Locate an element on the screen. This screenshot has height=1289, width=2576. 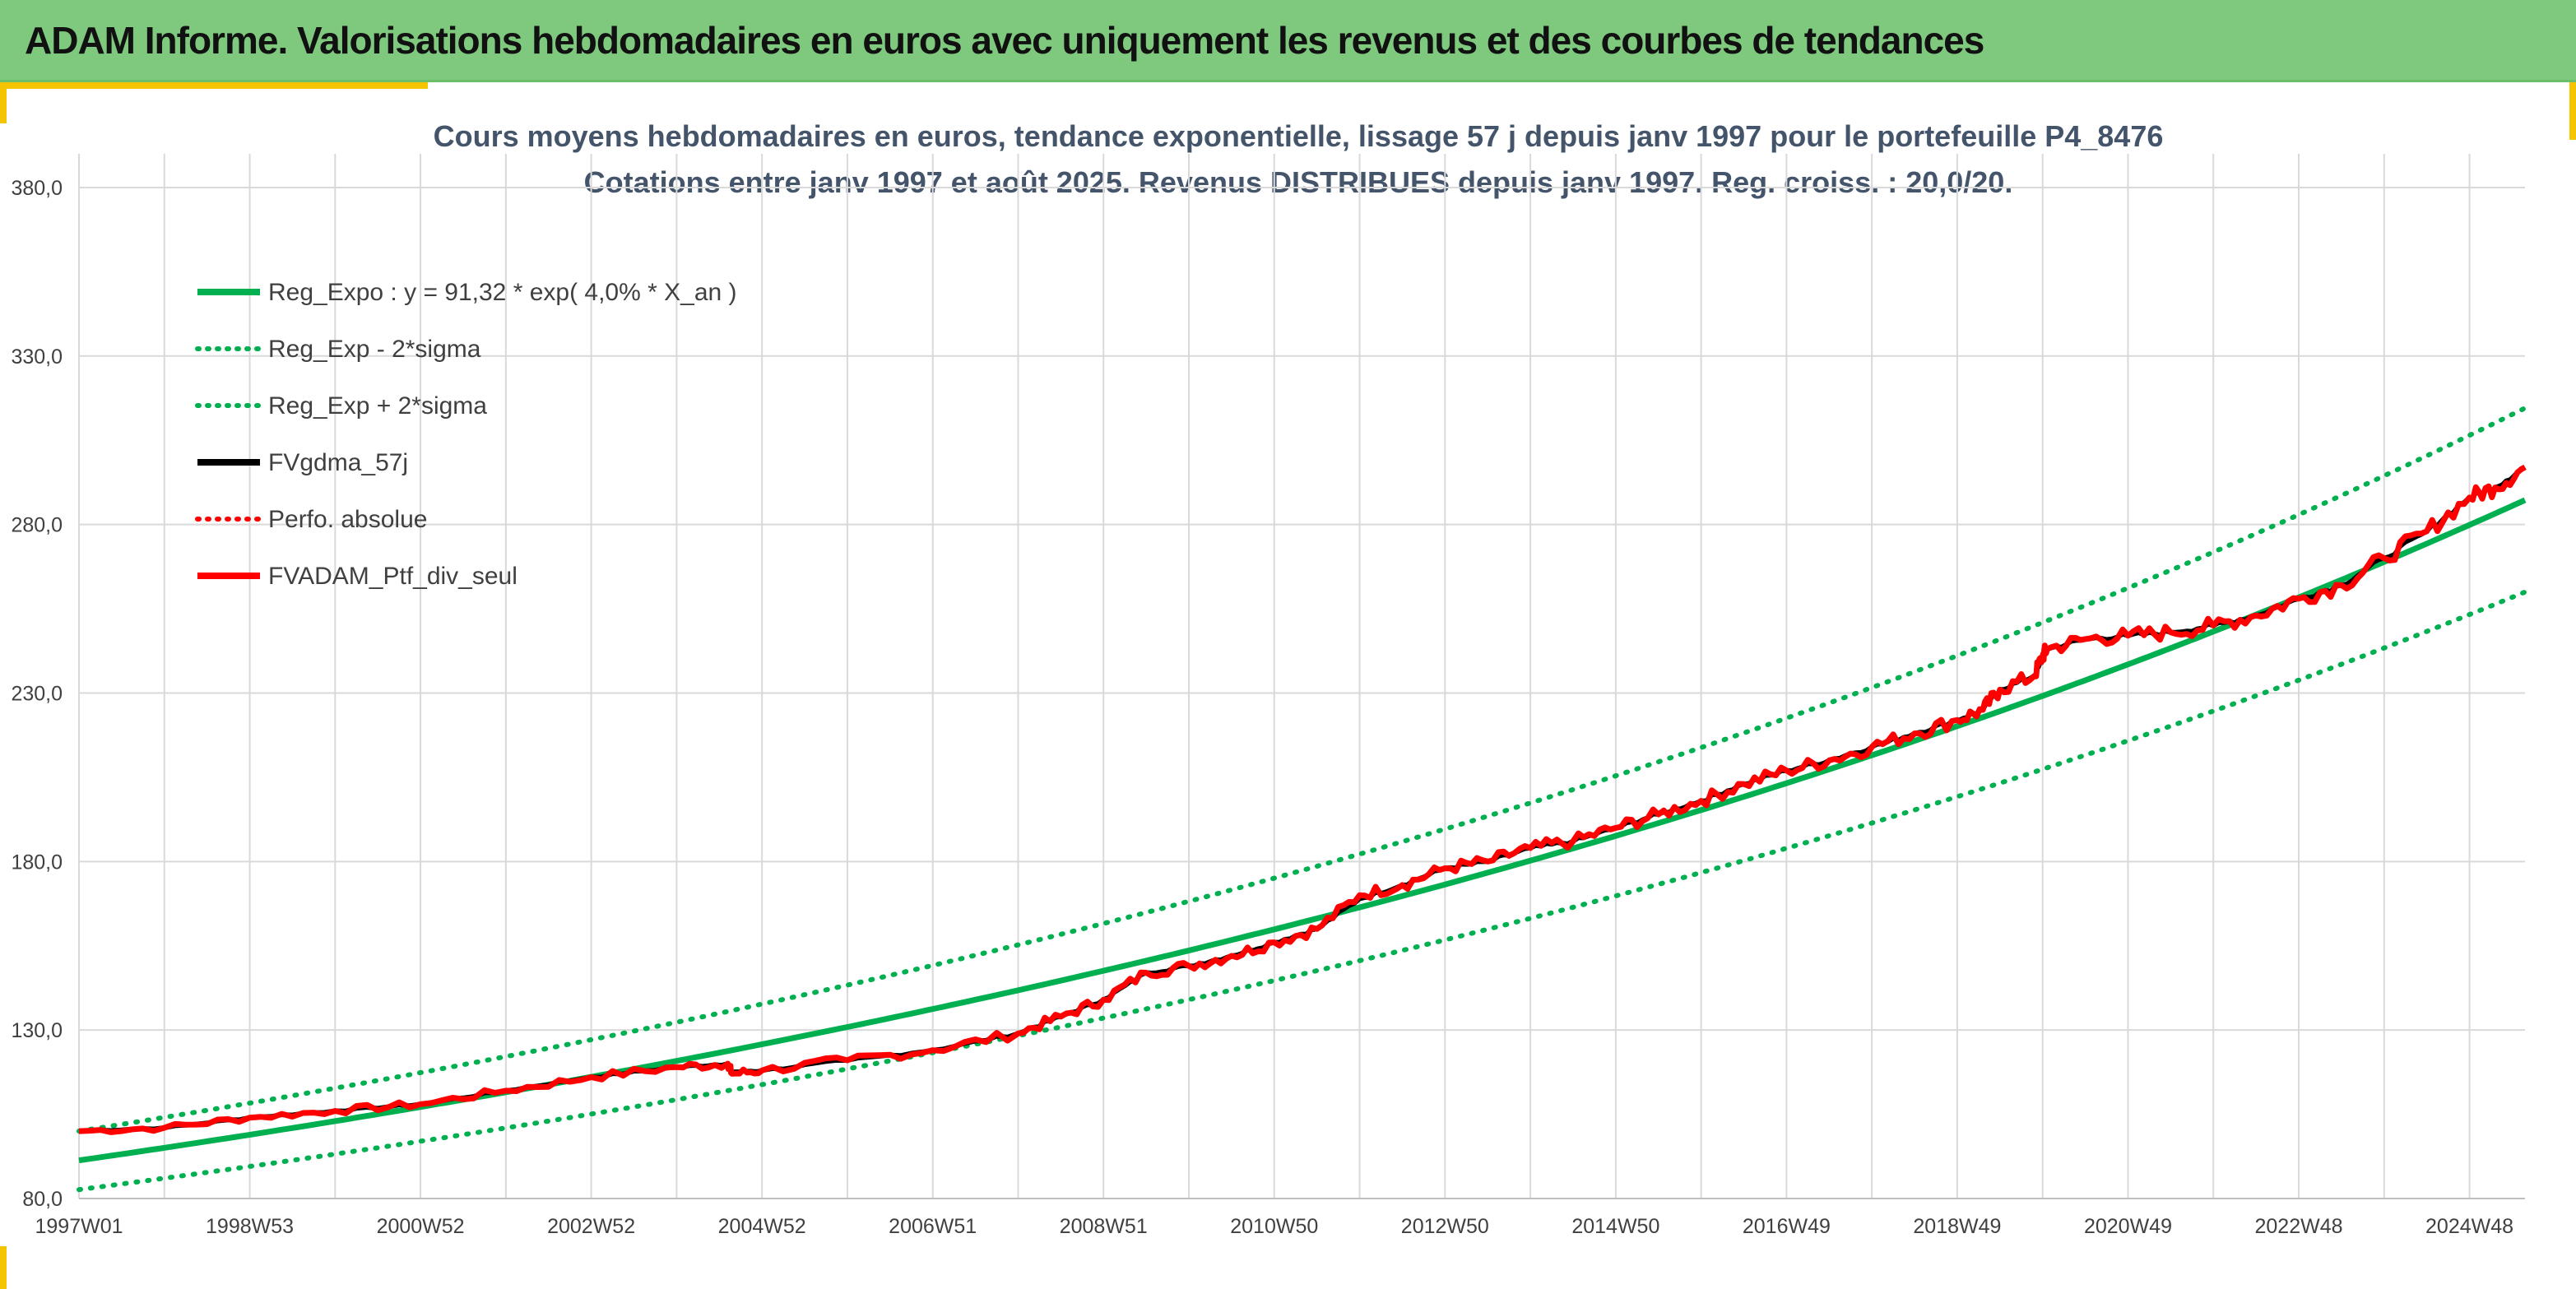
accent-bar-left-top is located at coordinates (214, 85).